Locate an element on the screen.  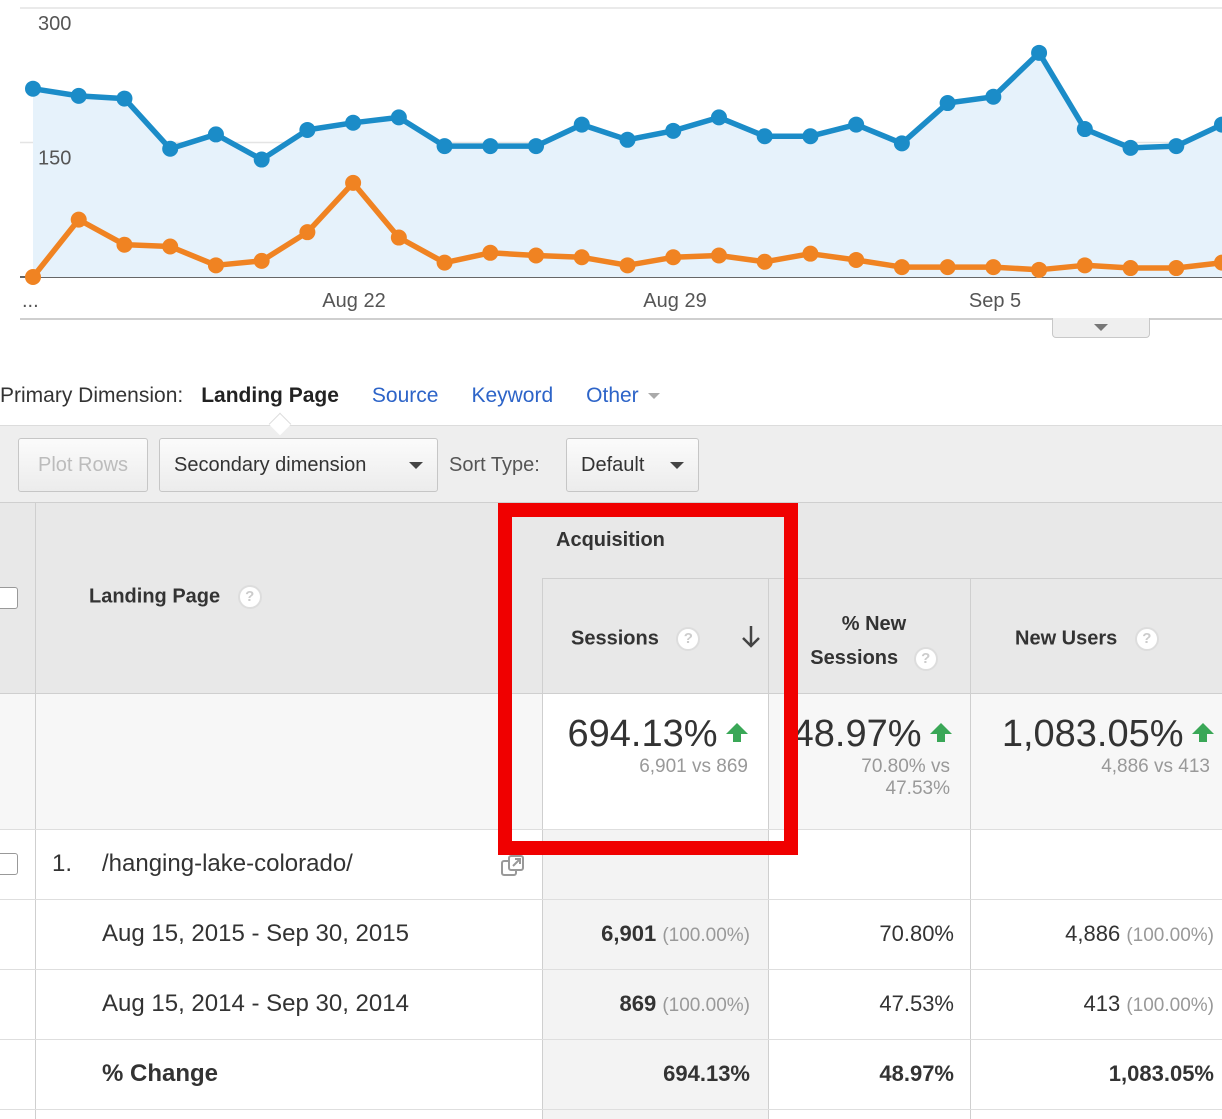
new-sessions-header-line2: Sessions is located at coordinates (854, 658).